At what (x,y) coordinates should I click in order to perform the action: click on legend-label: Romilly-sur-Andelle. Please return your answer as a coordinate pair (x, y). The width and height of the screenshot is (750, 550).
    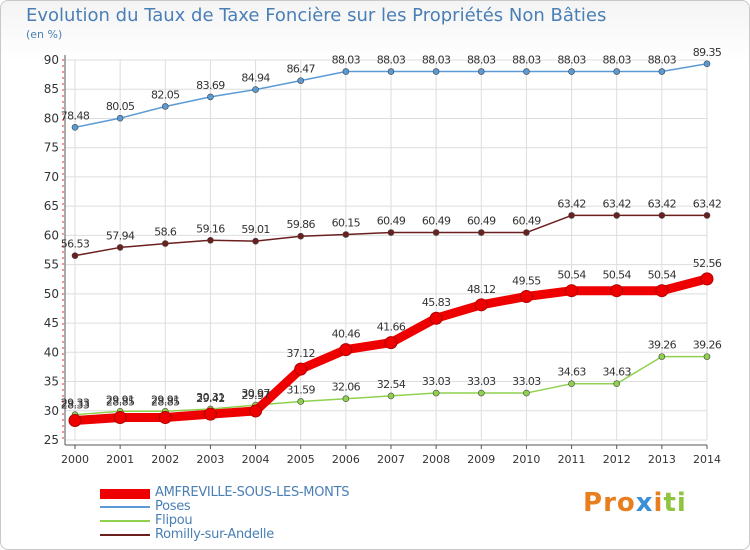
    Looking at the image, I should click on (214, 534).